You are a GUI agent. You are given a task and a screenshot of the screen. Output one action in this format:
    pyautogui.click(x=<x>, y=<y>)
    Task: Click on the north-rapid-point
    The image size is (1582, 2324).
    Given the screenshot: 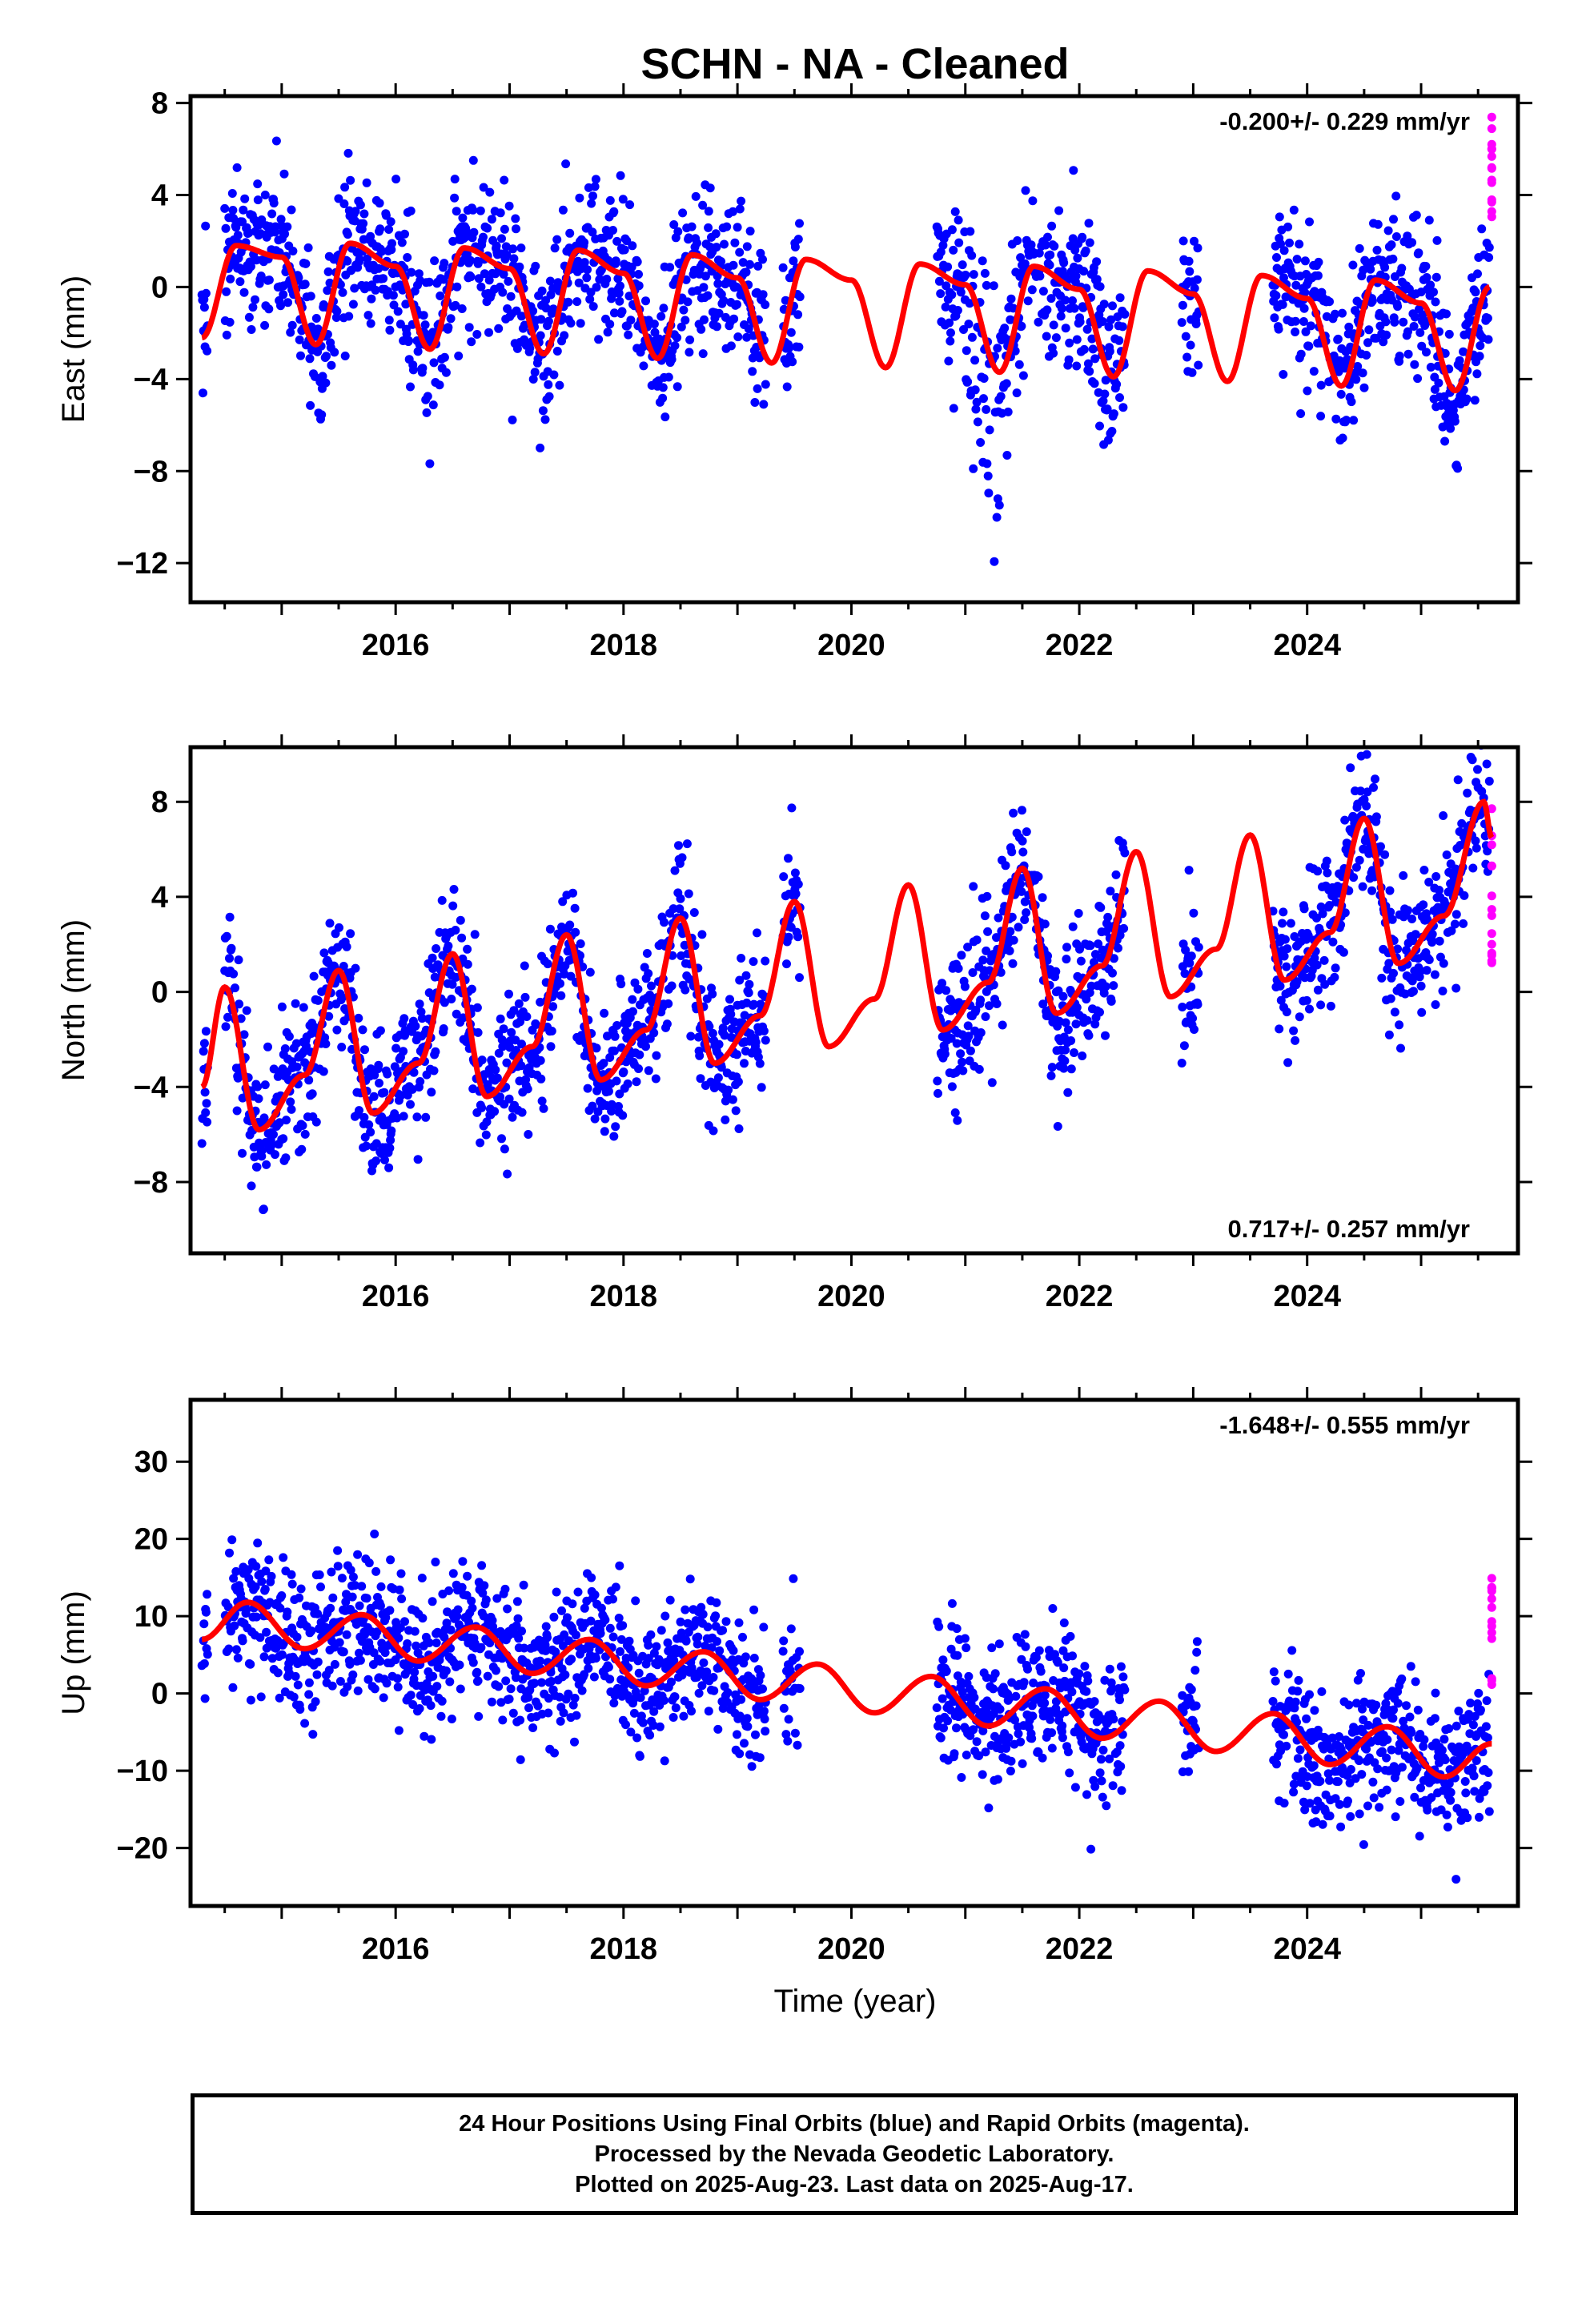 What is the action you would take?
    pyautogui.click(x=1491, y=934)
    